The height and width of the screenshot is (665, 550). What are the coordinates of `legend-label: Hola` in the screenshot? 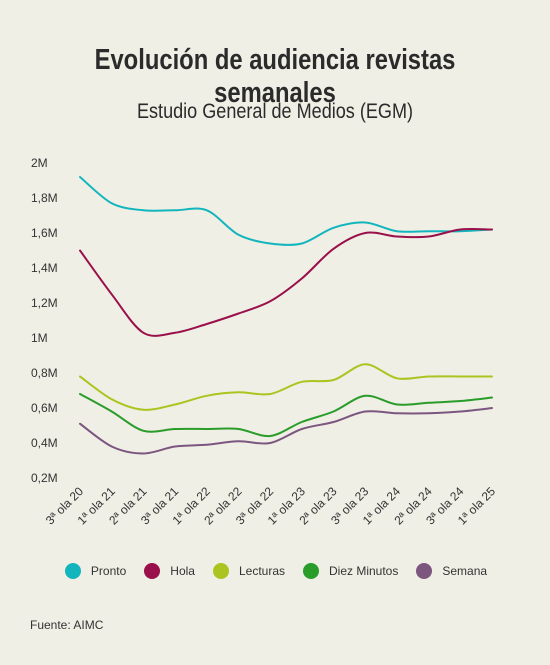 It's located at (182, 571).